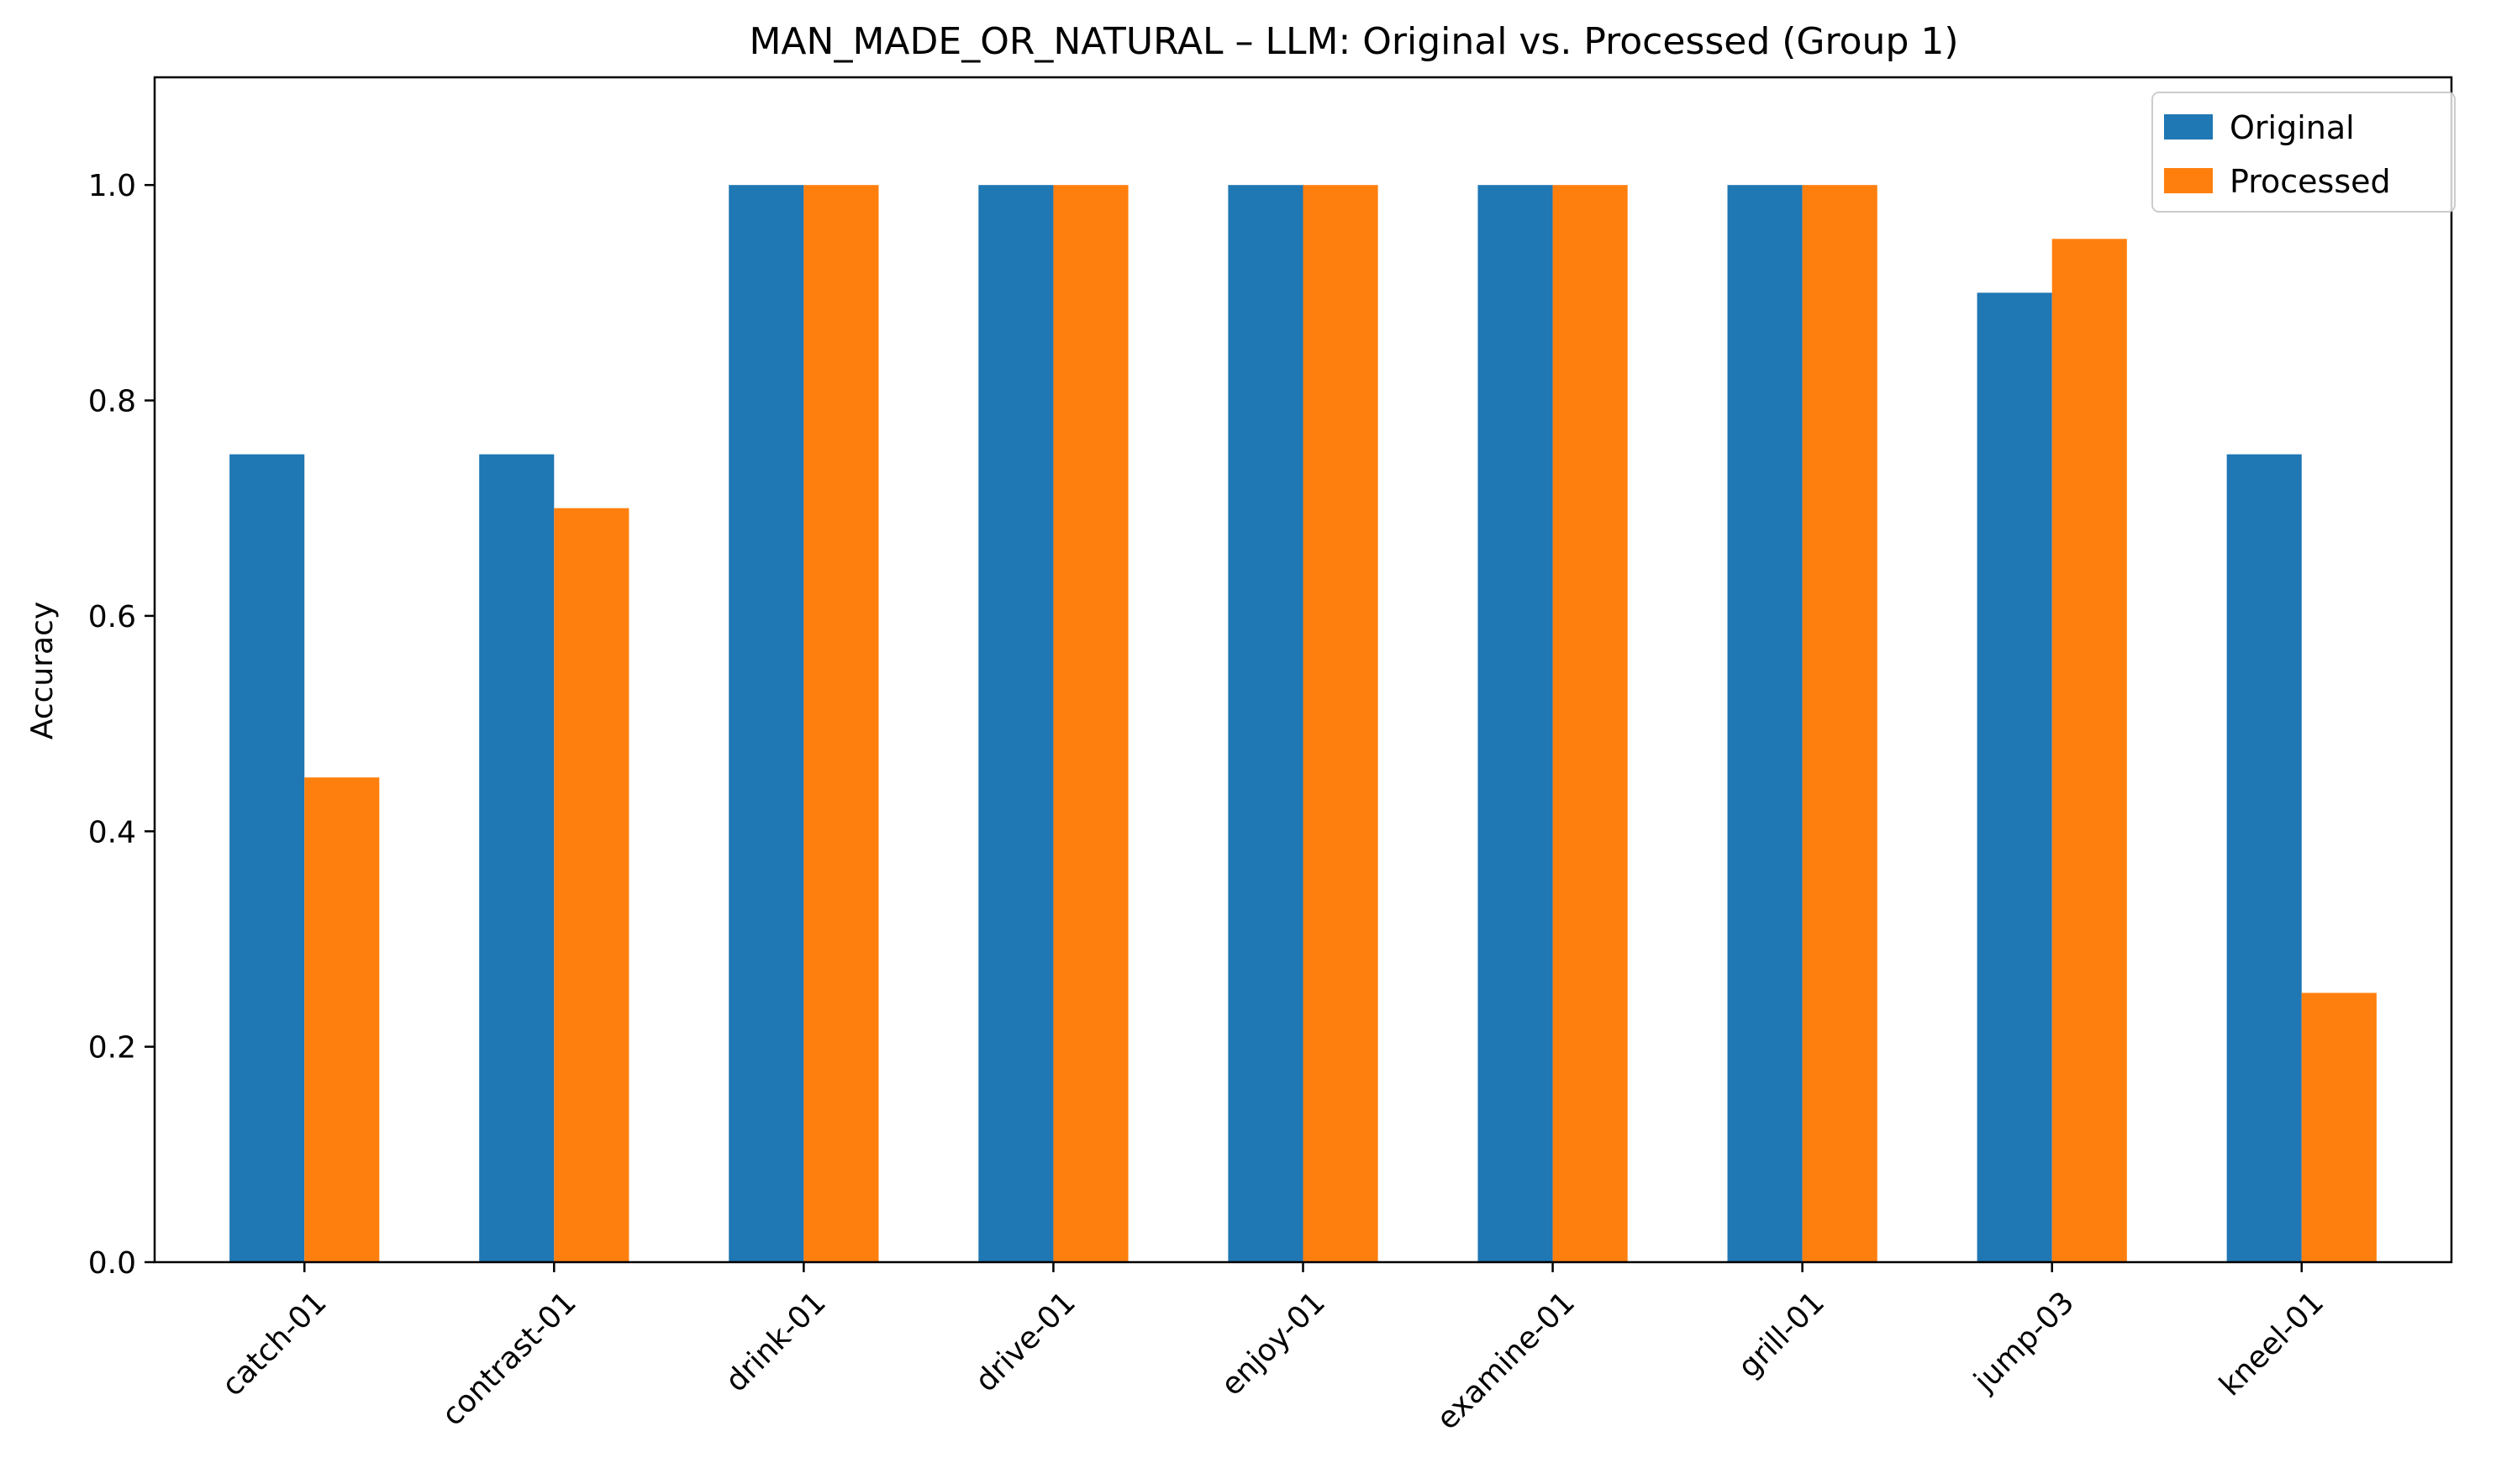 The image size is (2496, 1484). What do you see at coordinates (2310, 182) in the screenshot?
I see `legend-label-processed: Processed` at bounding box center [2310, 182].